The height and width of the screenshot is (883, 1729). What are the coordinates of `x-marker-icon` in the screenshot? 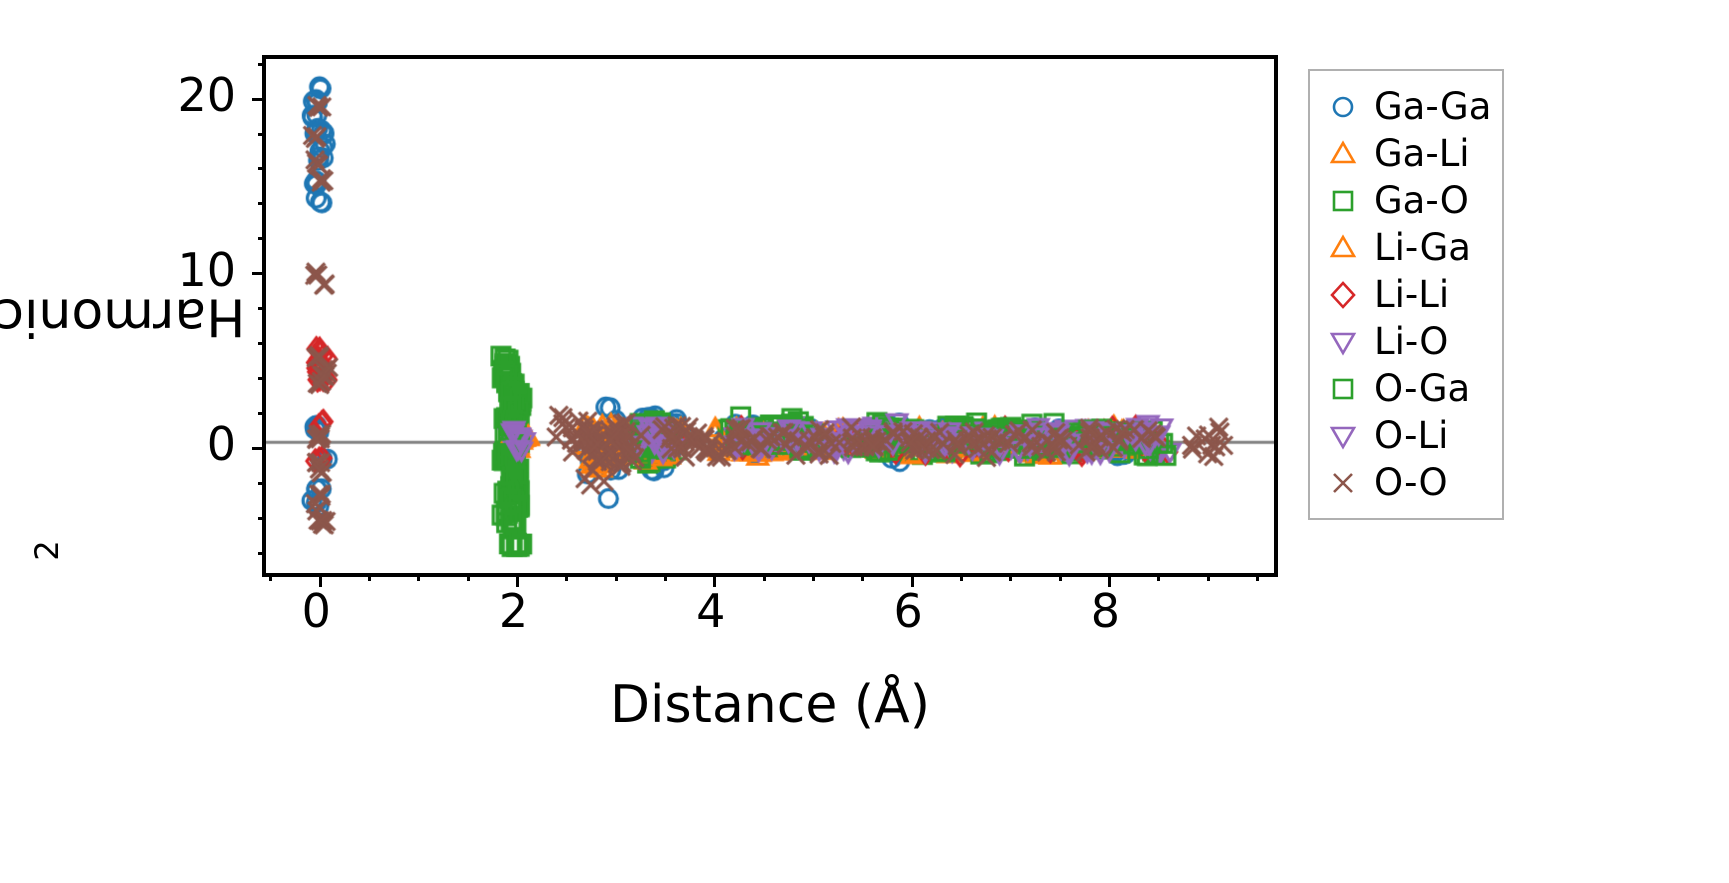 It's located at (1343, 483).